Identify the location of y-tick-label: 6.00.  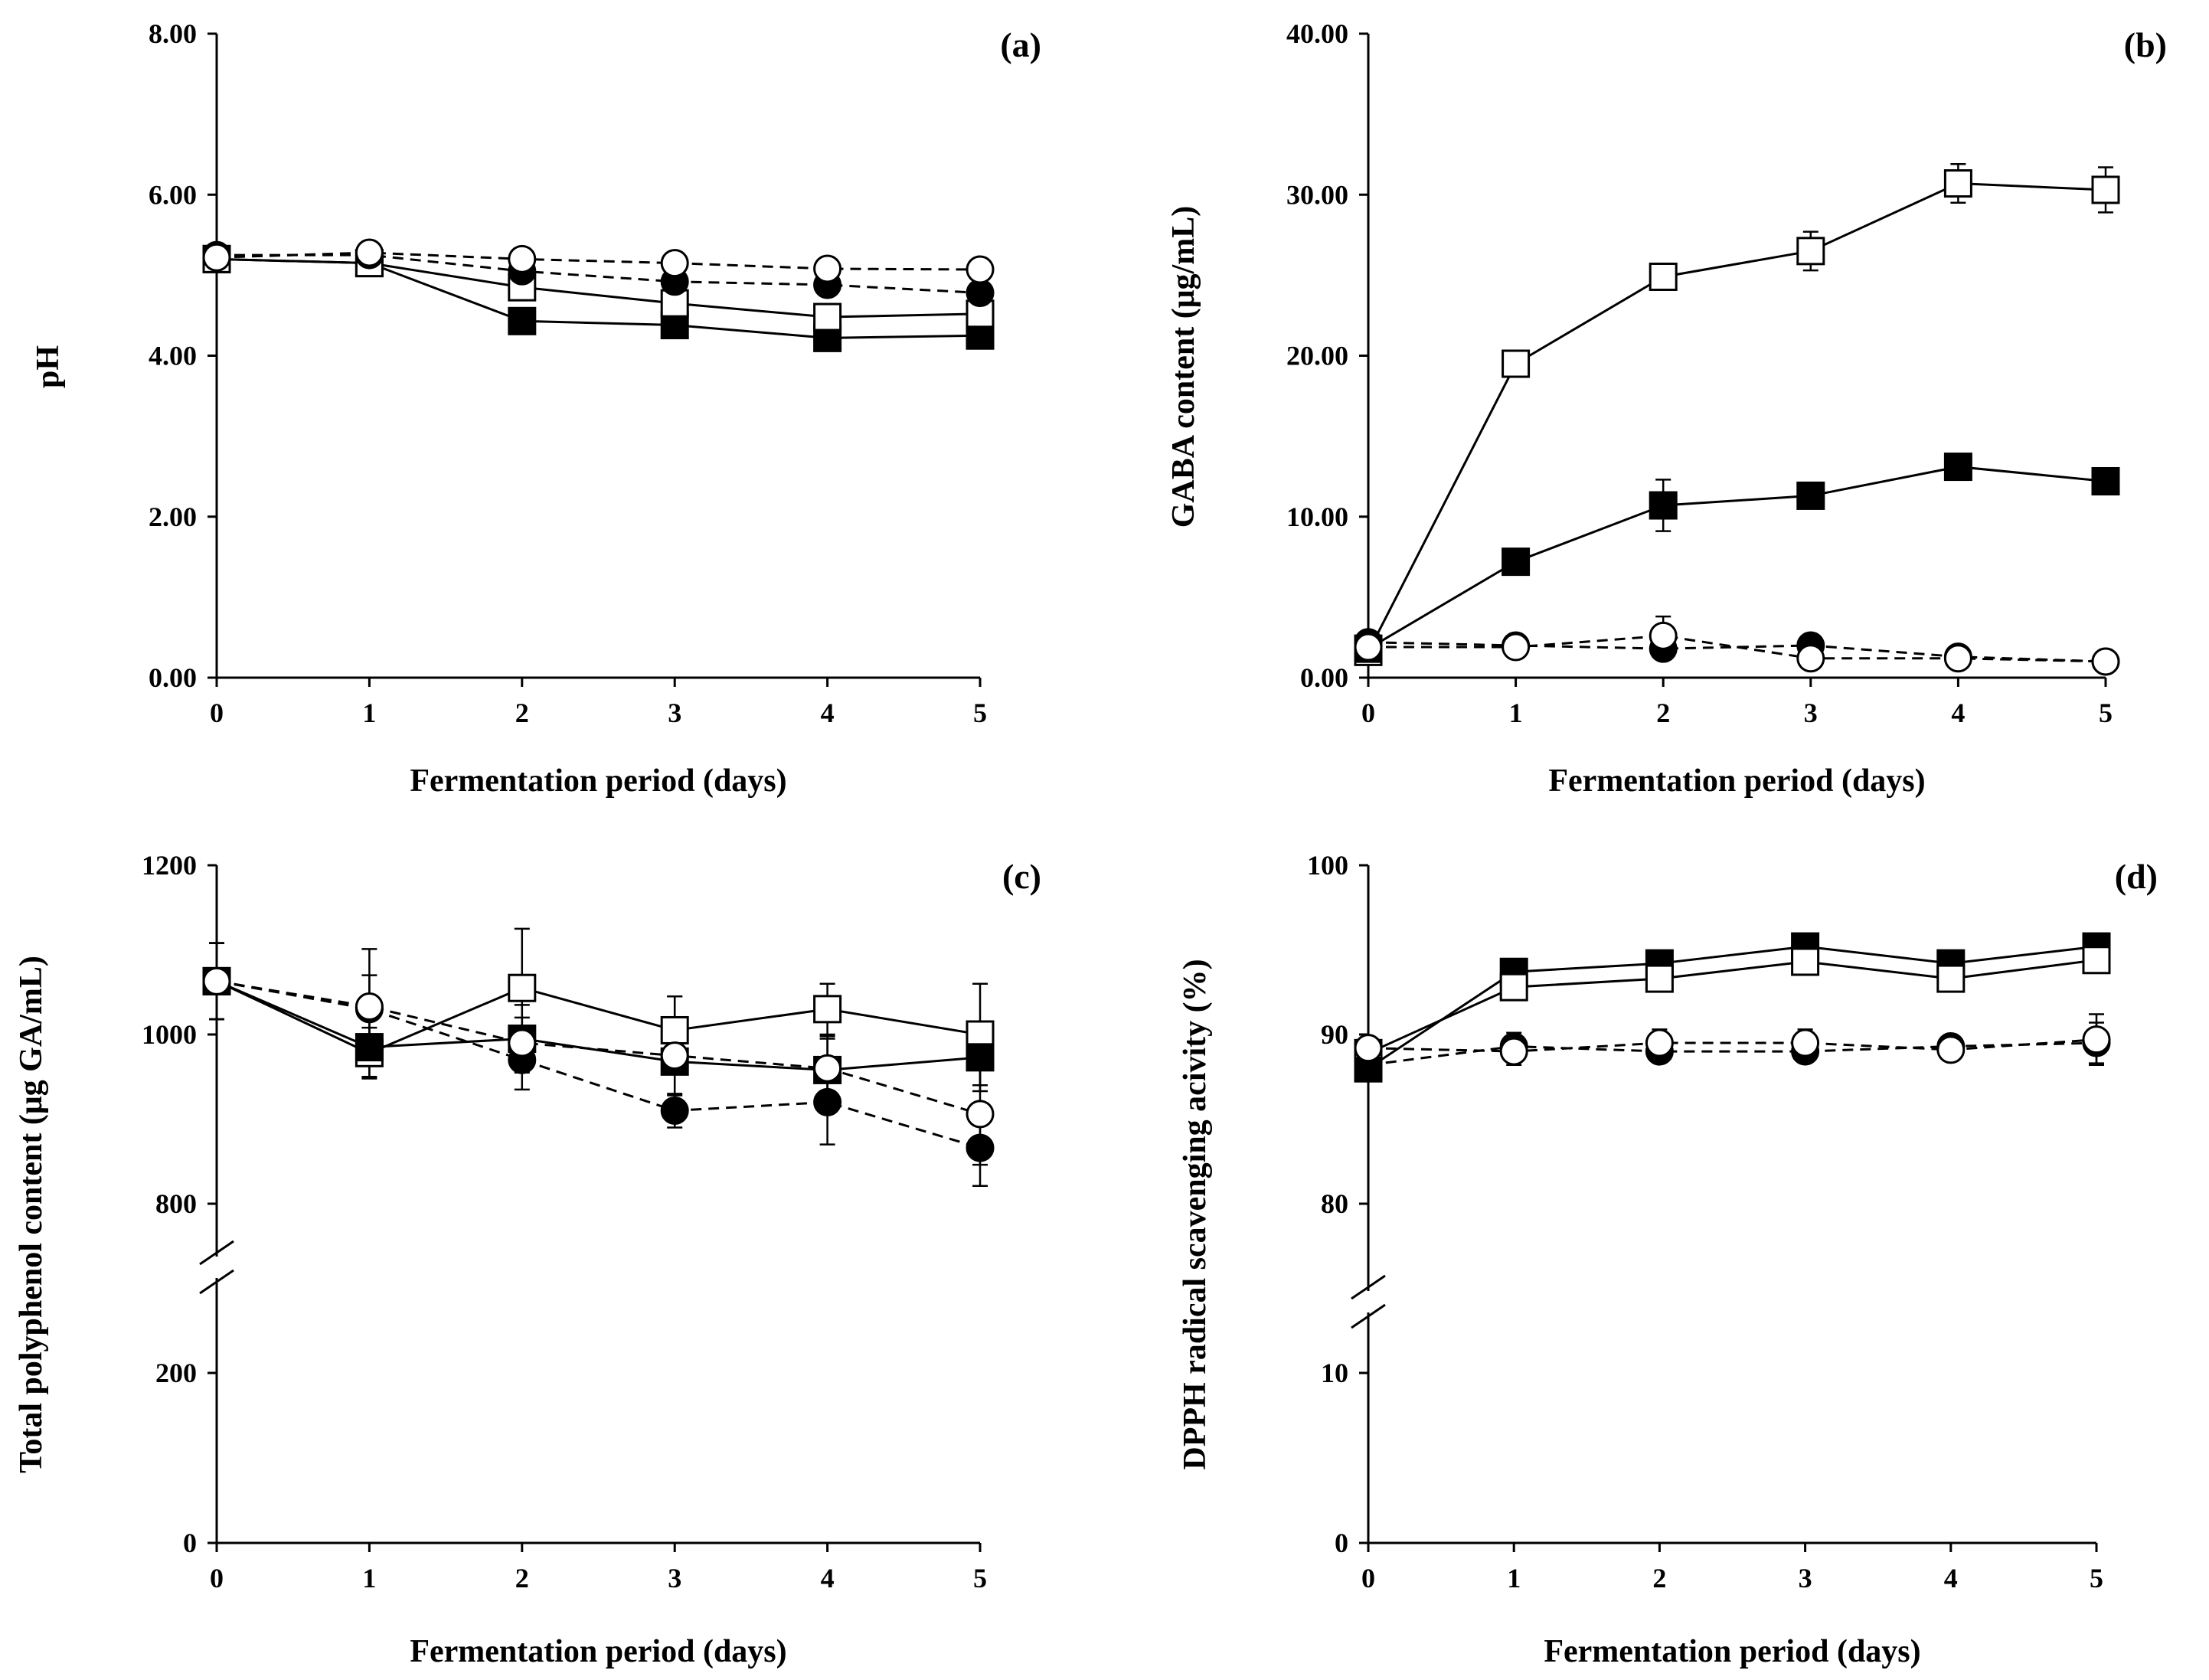
(173, 194).